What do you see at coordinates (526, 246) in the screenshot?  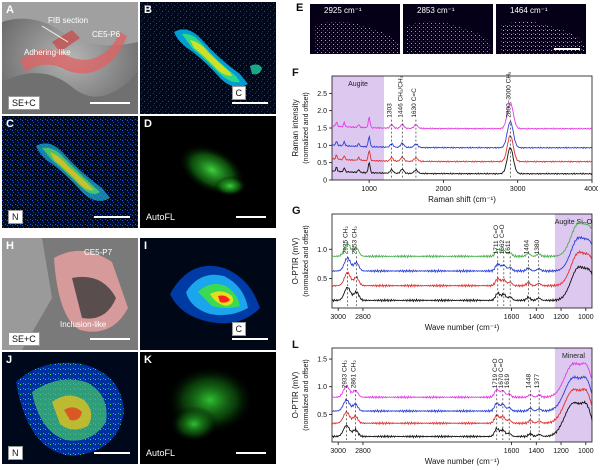 I see `chart-g-peak-label: 1464` at bounding box center [526, 246].